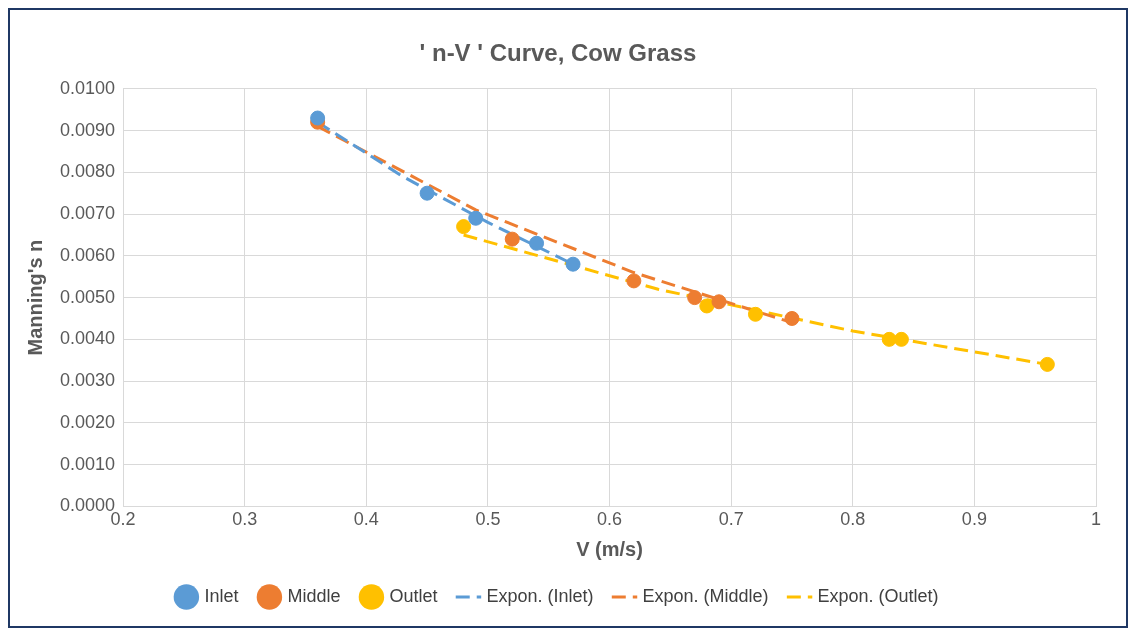  What do you see at coordinates (609, 548) in the screenshot?
I see `x-axis-title: V (m/s)` at bounding box center [609, 548].